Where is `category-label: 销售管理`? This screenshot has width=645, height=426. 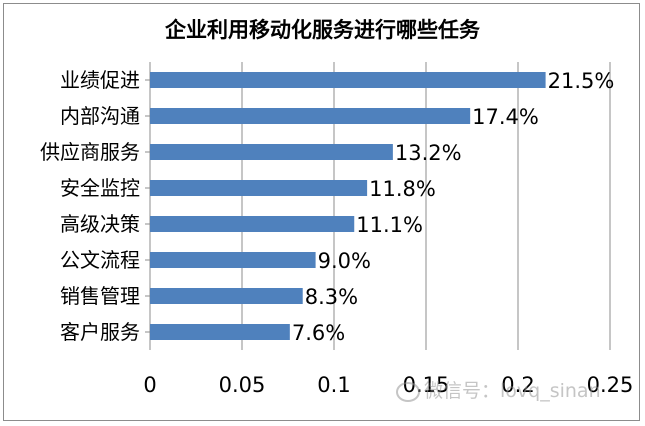 category-label: 销售管理 is located at coordinates (100, 296).